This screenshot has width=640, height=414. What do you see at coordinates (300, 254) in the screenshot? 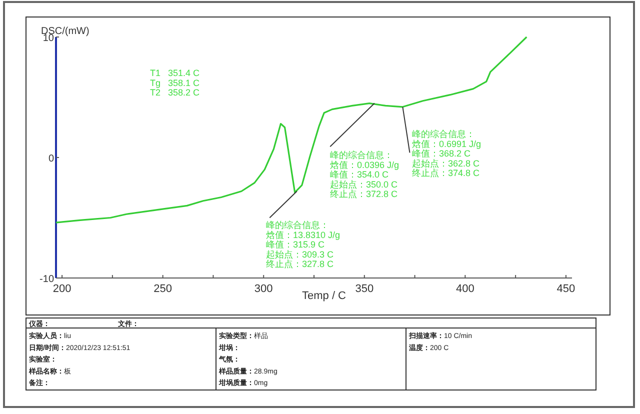
I see `annotation: 起始点：309.3 C` at bounding box center [300, 254].